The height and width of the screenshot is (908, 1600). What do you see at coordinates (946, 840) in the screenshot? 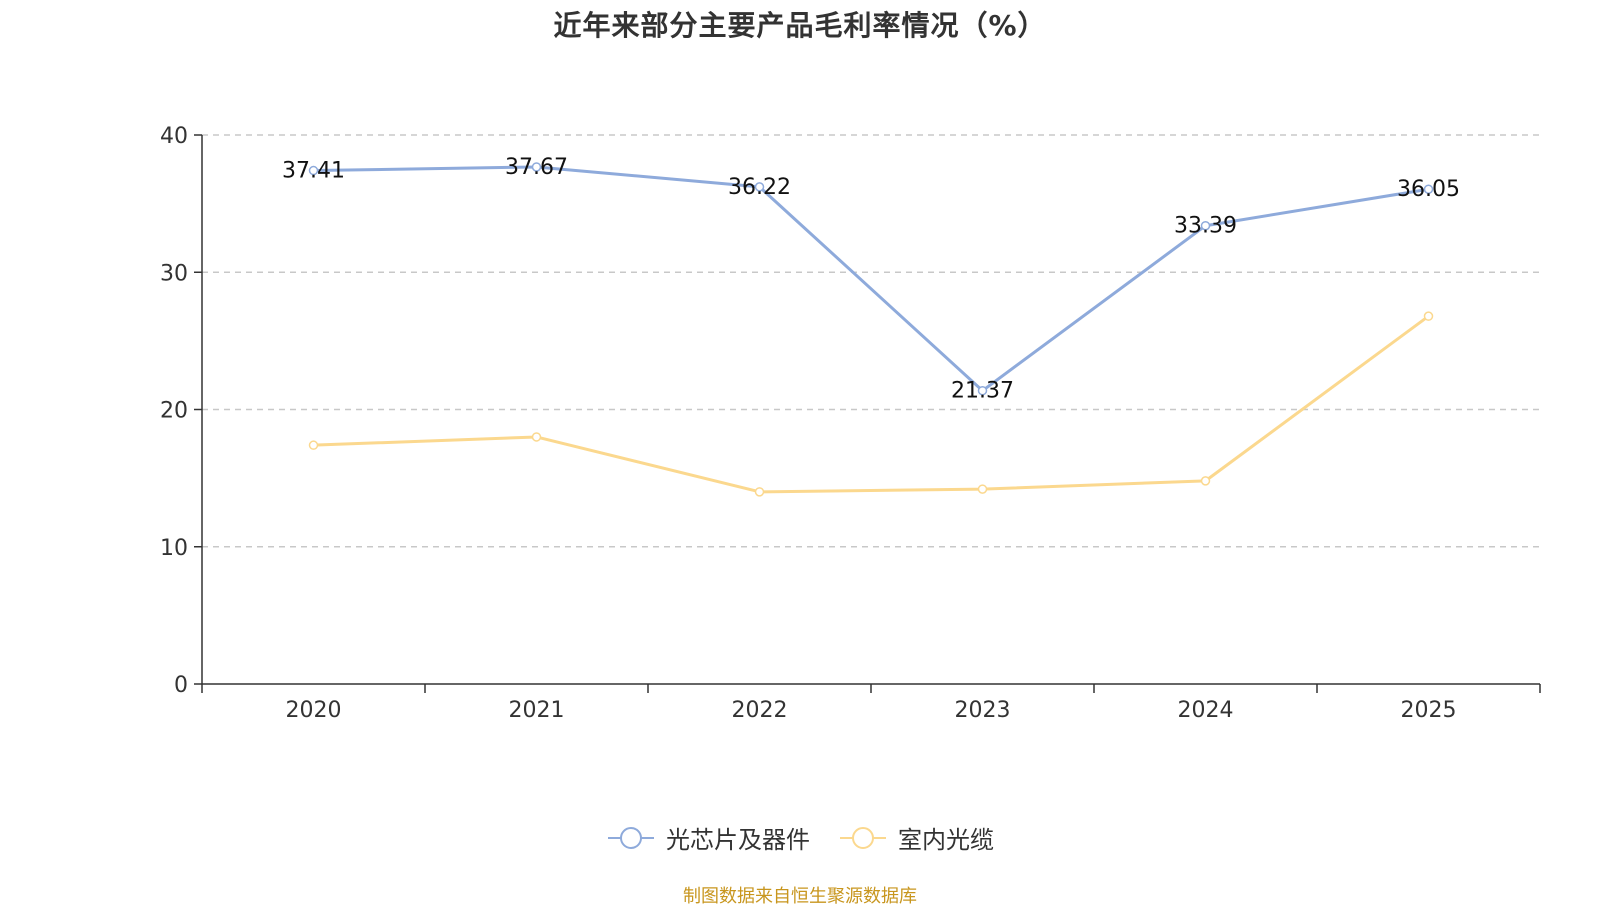
I see `legend-label-series-1: 室内光缆` at bounding box center [946, 840].